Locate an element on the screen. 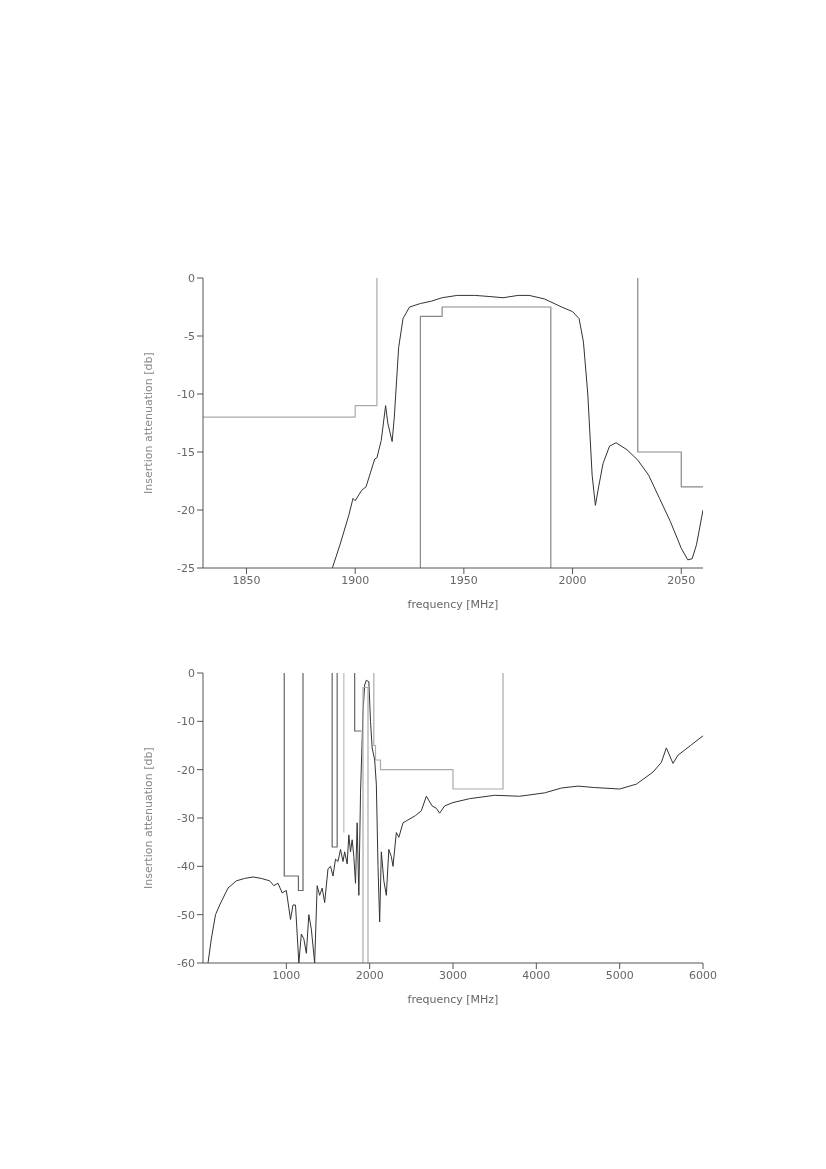 This screenshot has width=826, height=1169. x-tick-label: 1900 is located at coordinates (355, 580).